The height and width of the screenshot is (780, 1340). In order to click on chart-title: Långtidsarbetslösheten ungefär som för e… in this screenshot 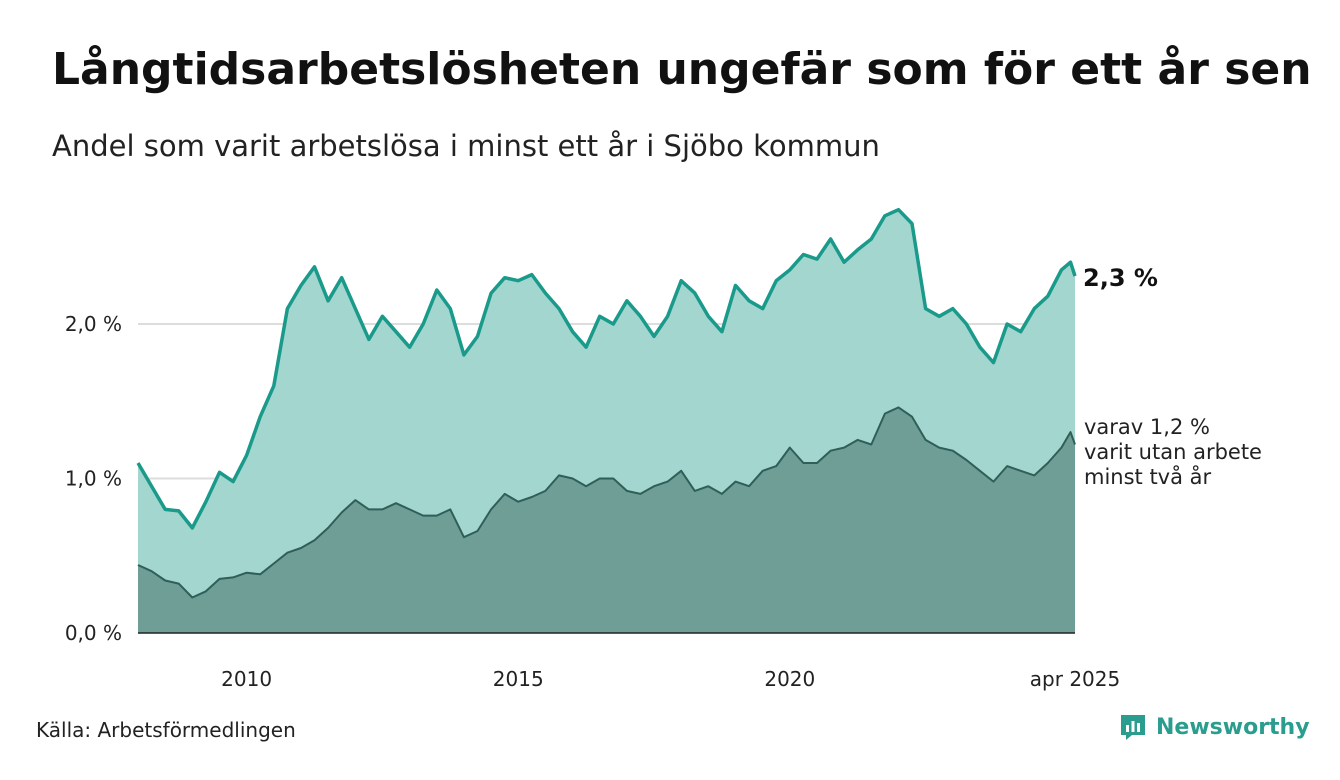, I will do `click(682, 69)`.